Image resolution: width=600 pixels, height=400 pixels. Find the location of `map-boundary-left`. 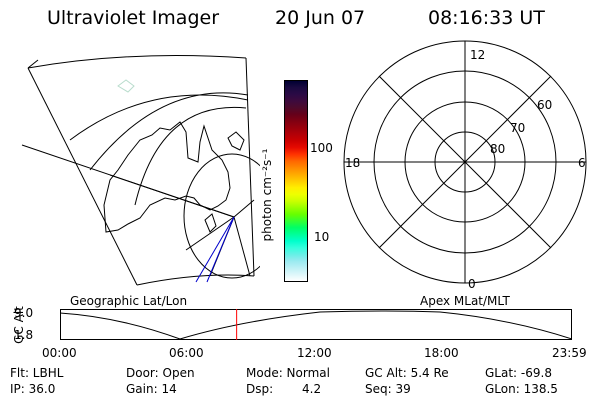

map-boundary-left is located at coordinates (82, 176).